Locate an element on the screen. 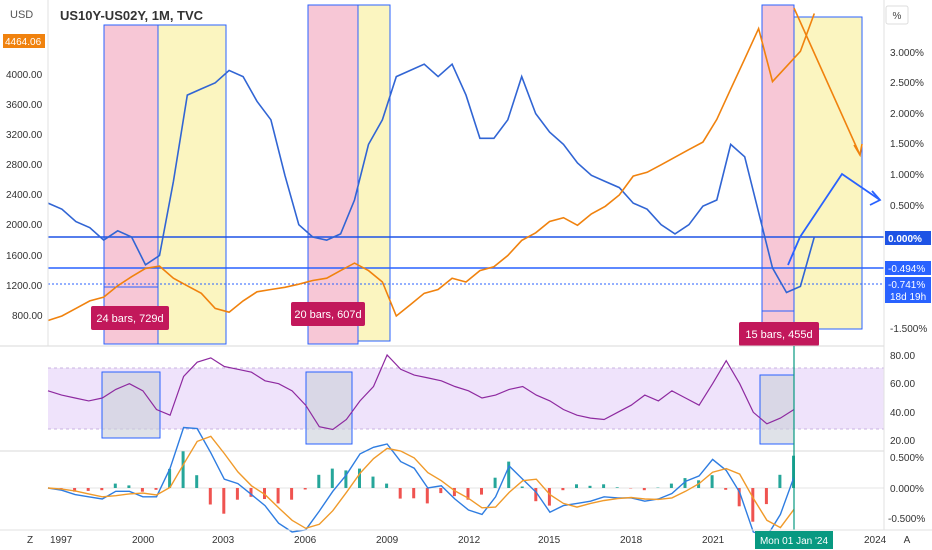 The image size is (932, 550). left-tick: 3200.00 is located at coordinates (24, 135).